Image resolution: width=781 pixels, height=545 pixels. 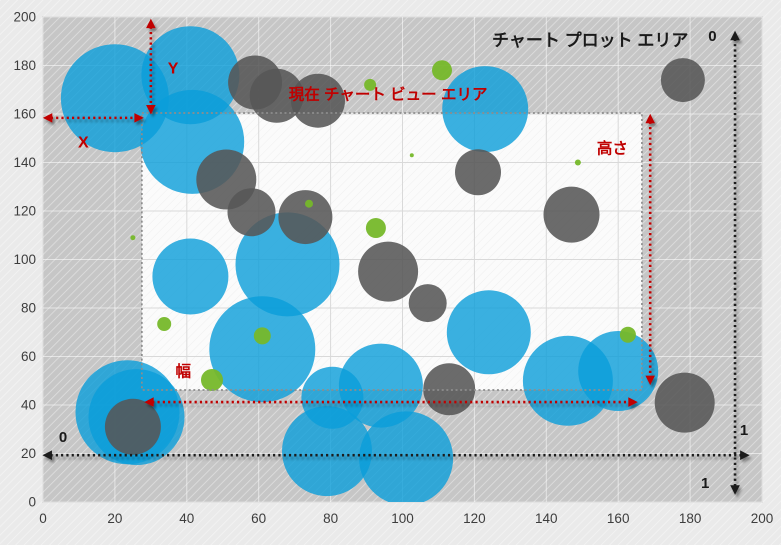 What do you see at coordinates (24, 211) in the screenshot?
I see `y-tick-label-120: 120` at bounding box center [24, 211].